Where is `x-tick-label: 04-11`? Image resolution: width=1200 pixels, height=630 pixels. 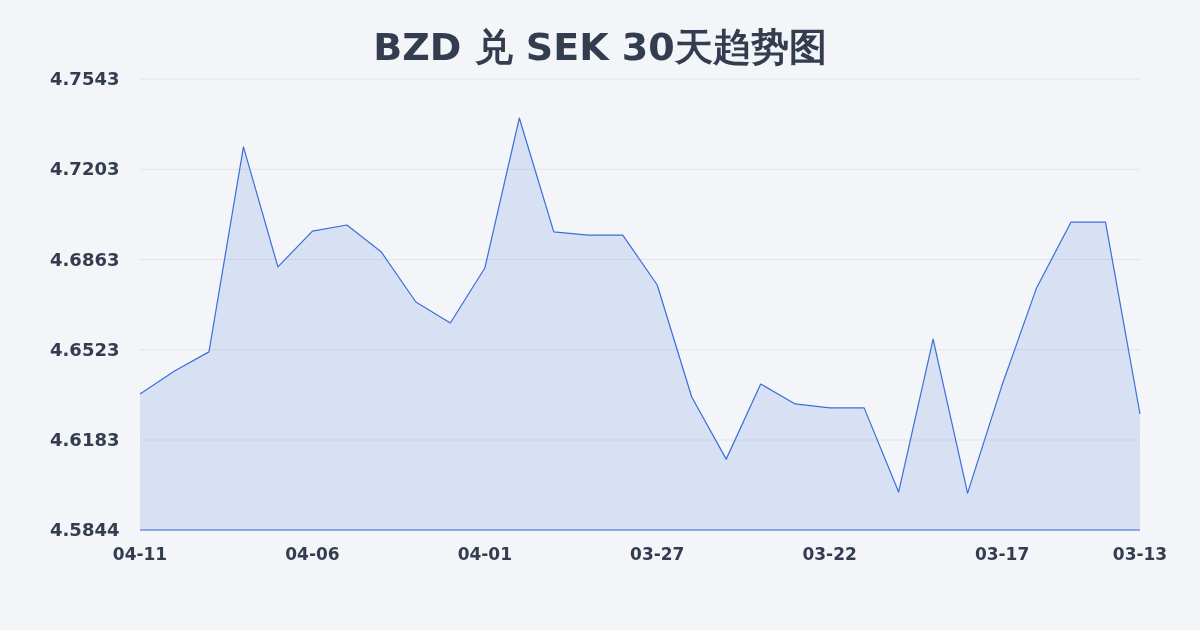
x-tick-label: 04-11 is located at coordinates (140, 554).